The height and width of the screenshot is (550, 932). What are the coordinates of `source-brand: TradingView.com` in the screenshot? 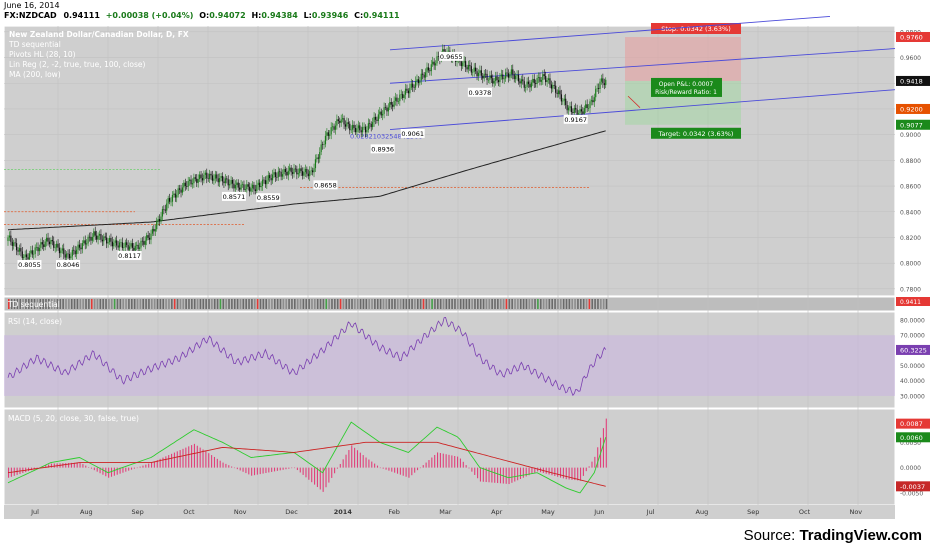 It's located at (860, 535).